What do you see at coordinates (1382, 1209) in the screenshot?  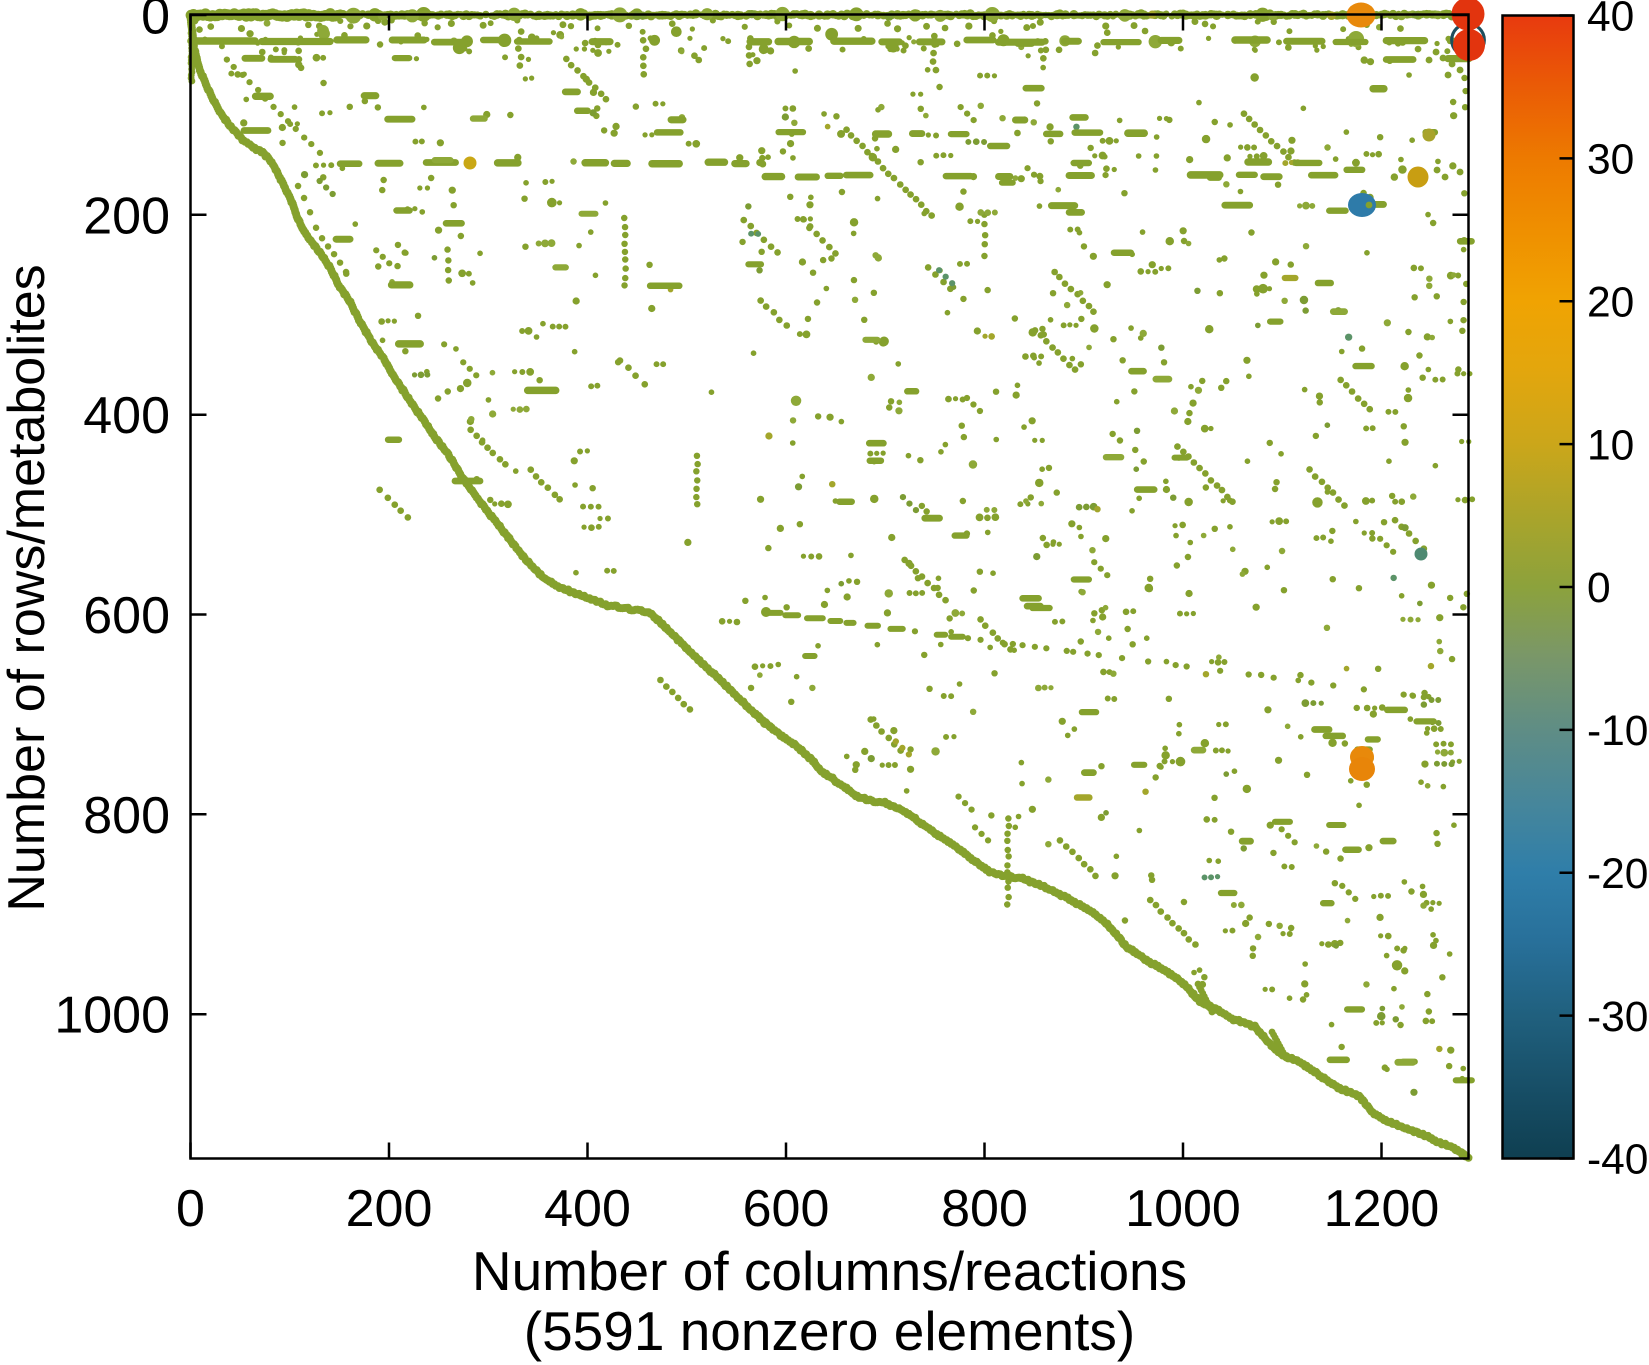 I see `svg-text: 1200` at bounding box center [1382, 1209].